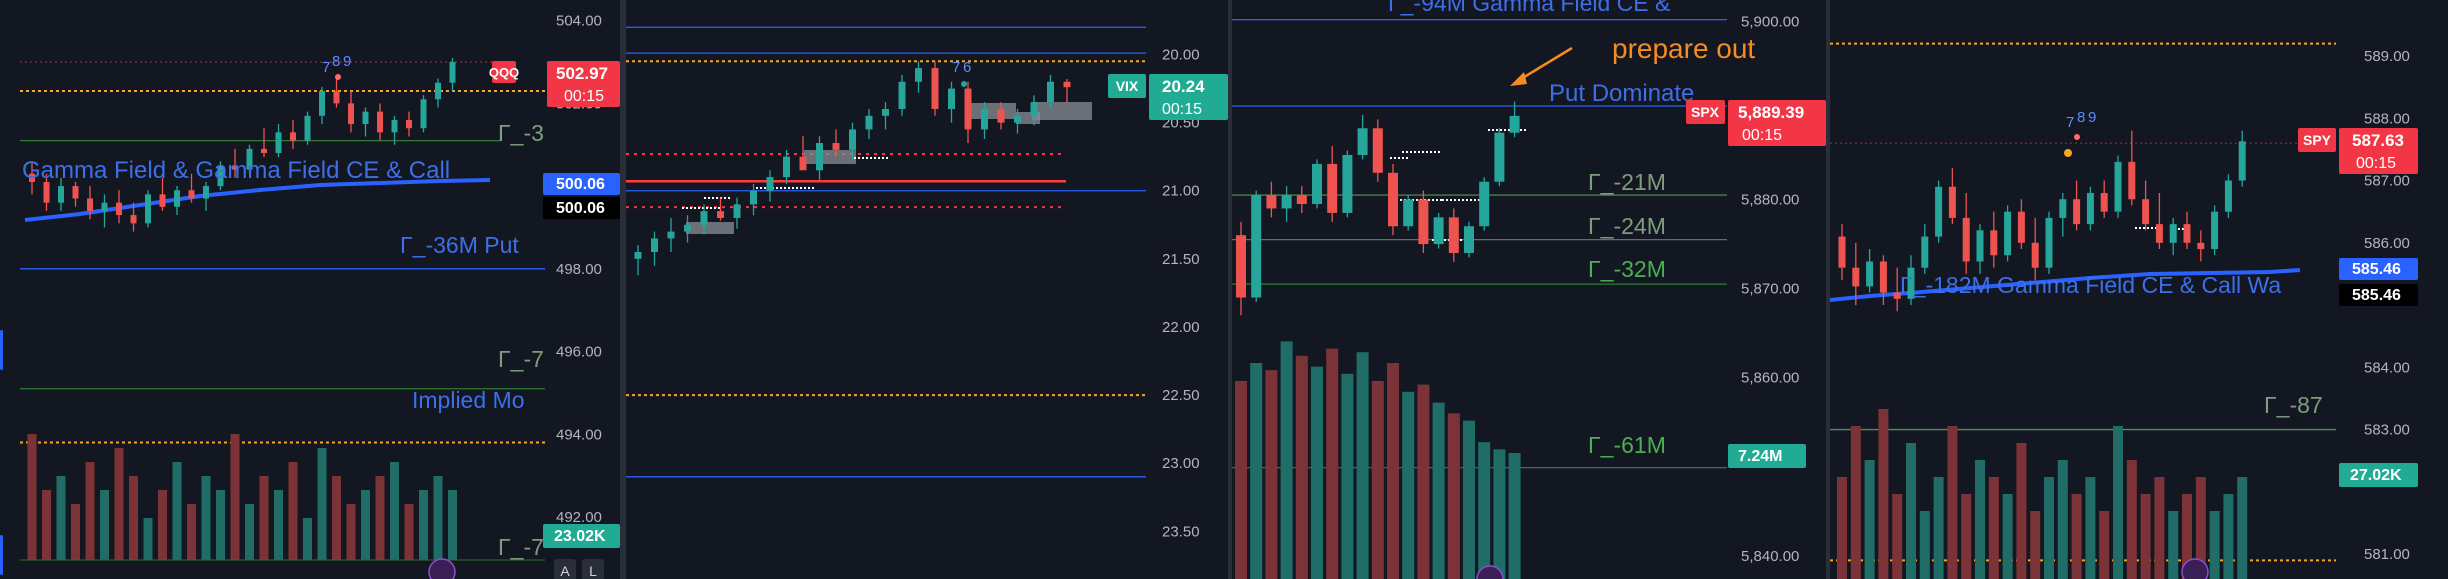  I want to click on y-axis-tick-label: 492.00, so click(579, 517).